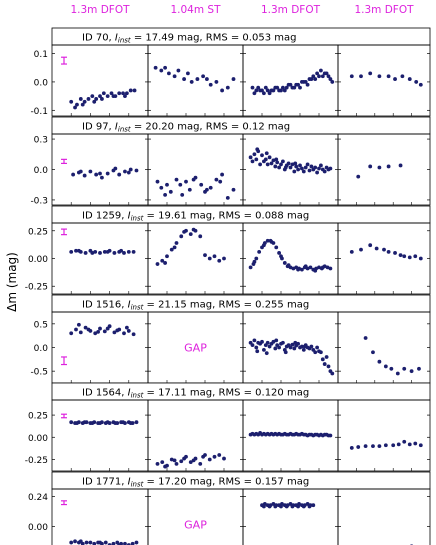  Describe the element at coordinates (38, 232) in the screenshot. I see `y-tick-label: 0.25` at that location.